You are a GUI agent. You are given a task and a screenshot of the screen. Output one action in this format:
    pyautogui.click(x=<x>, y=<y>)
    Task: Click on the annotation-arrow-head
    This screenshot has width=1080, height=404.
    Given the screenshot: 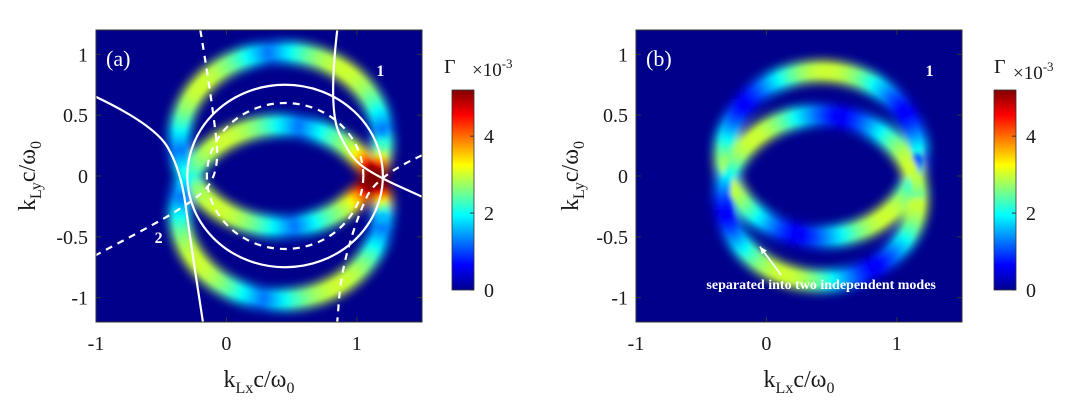 What is the action you would take?
    pyautogui.click(x=763, y=250)
    